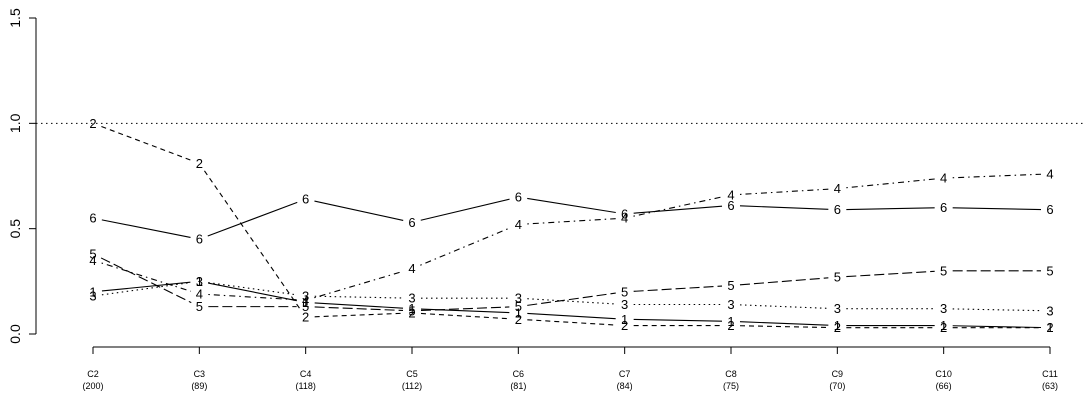 Image resolution: width=1084 pixels, height=408 pixels. Describe the element at coordinates (1050, 386) in the screenshot. I see `x-tick-count-label: (63)` at that location.